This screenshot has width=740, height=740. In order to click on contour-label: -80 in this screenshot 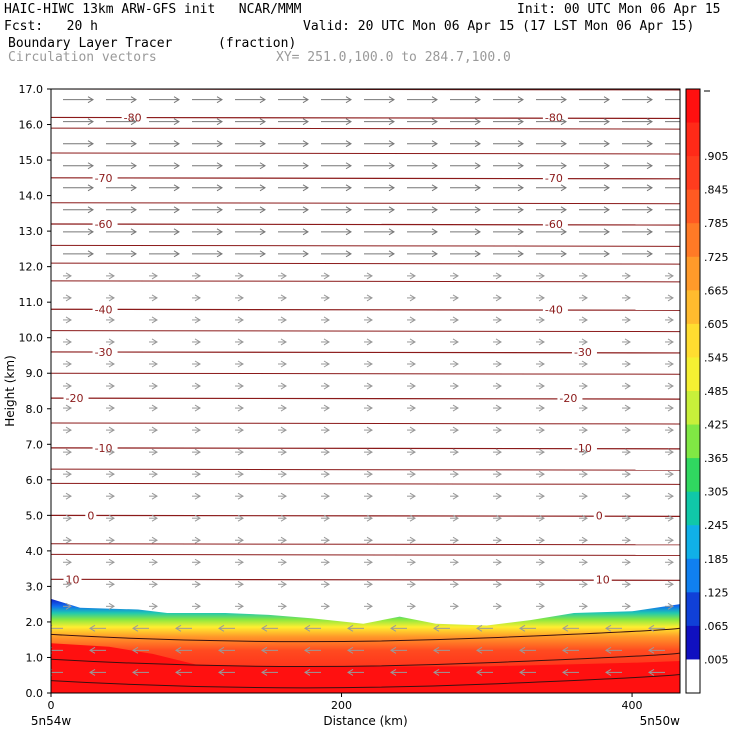, I will do `click(554, 117)`.